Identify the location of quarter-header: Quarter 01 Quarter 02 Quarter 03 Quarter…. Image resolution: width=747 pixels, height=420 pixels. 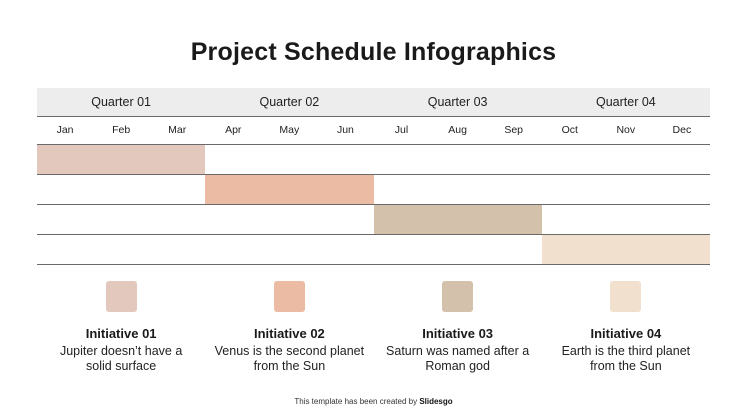
(373, 102).